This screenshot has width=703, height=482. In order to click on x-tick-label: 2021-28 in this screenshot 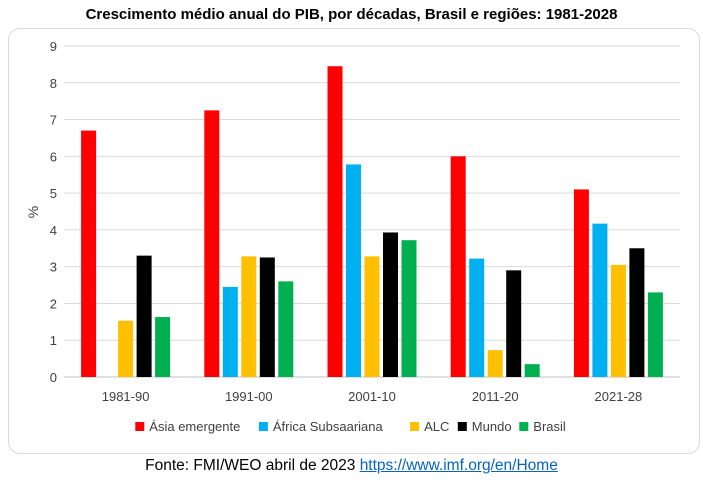, I will do `click(619, 396)`.